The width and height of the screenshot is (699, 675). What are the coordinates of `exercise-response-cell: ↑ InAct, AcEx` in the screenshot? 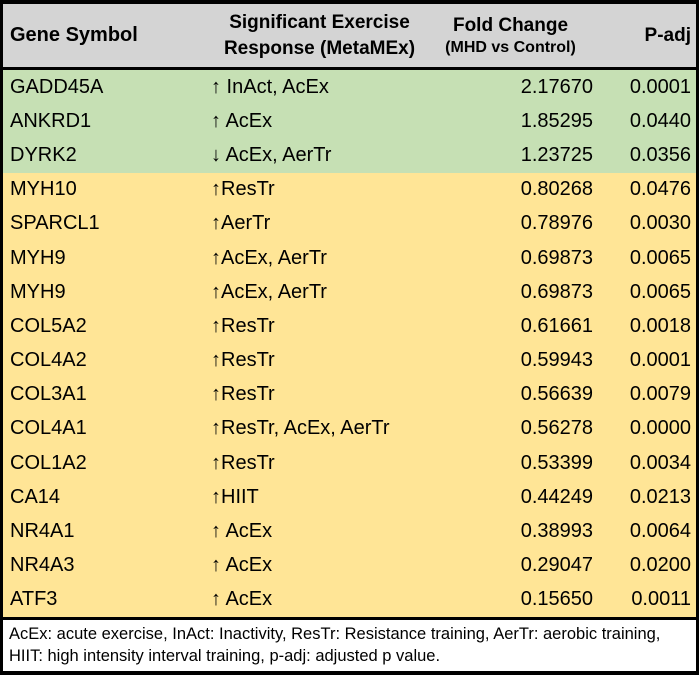 It's located at (270, 86).